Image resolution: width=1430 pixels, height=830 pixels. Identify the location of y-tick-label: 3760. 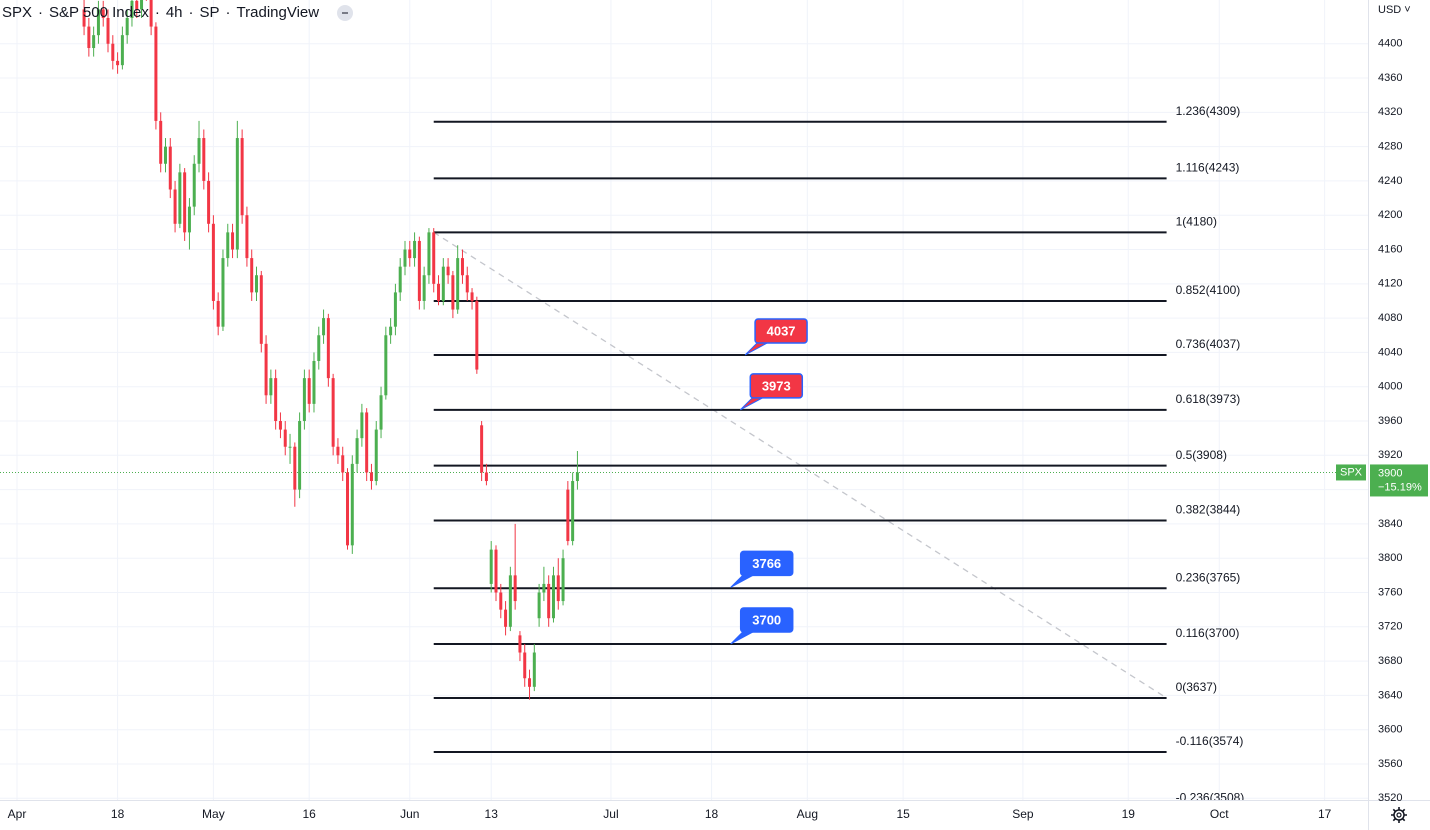
(1390, 592).